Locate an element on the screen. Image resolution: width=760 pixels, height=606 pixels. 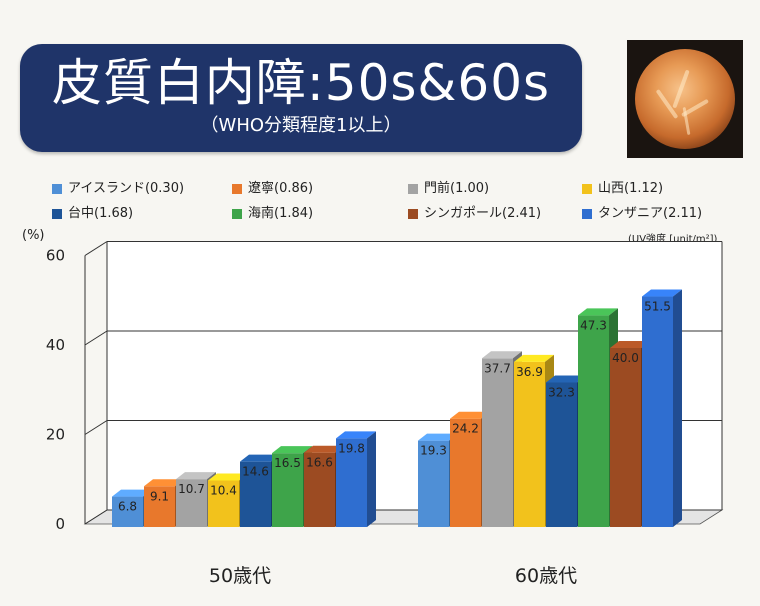
legend-label: 海南(1.84) is located at coordinates (281, 213).